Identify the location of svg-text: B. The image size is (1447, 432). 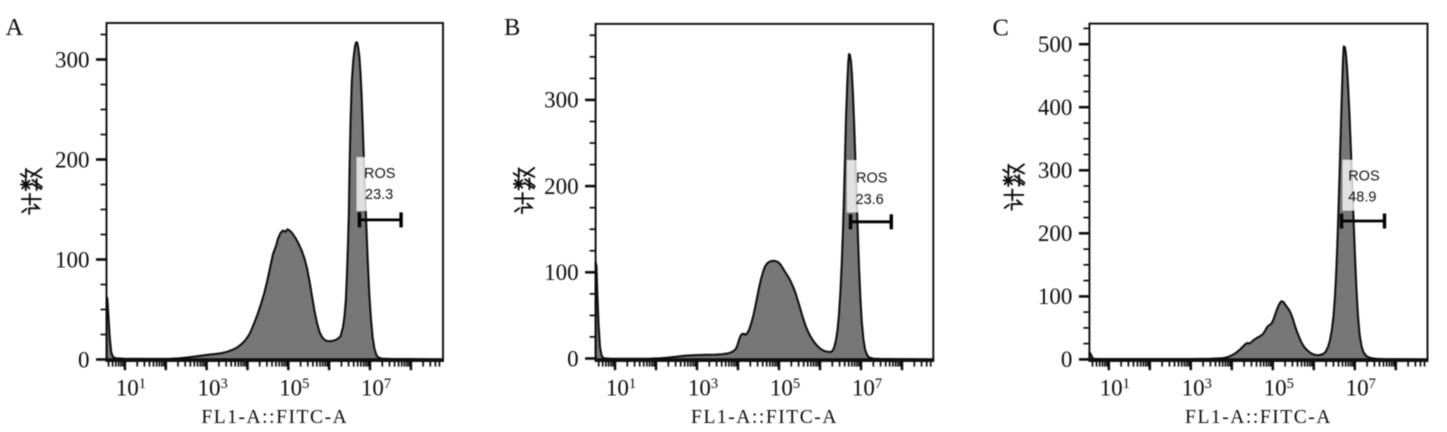
(512, 27).